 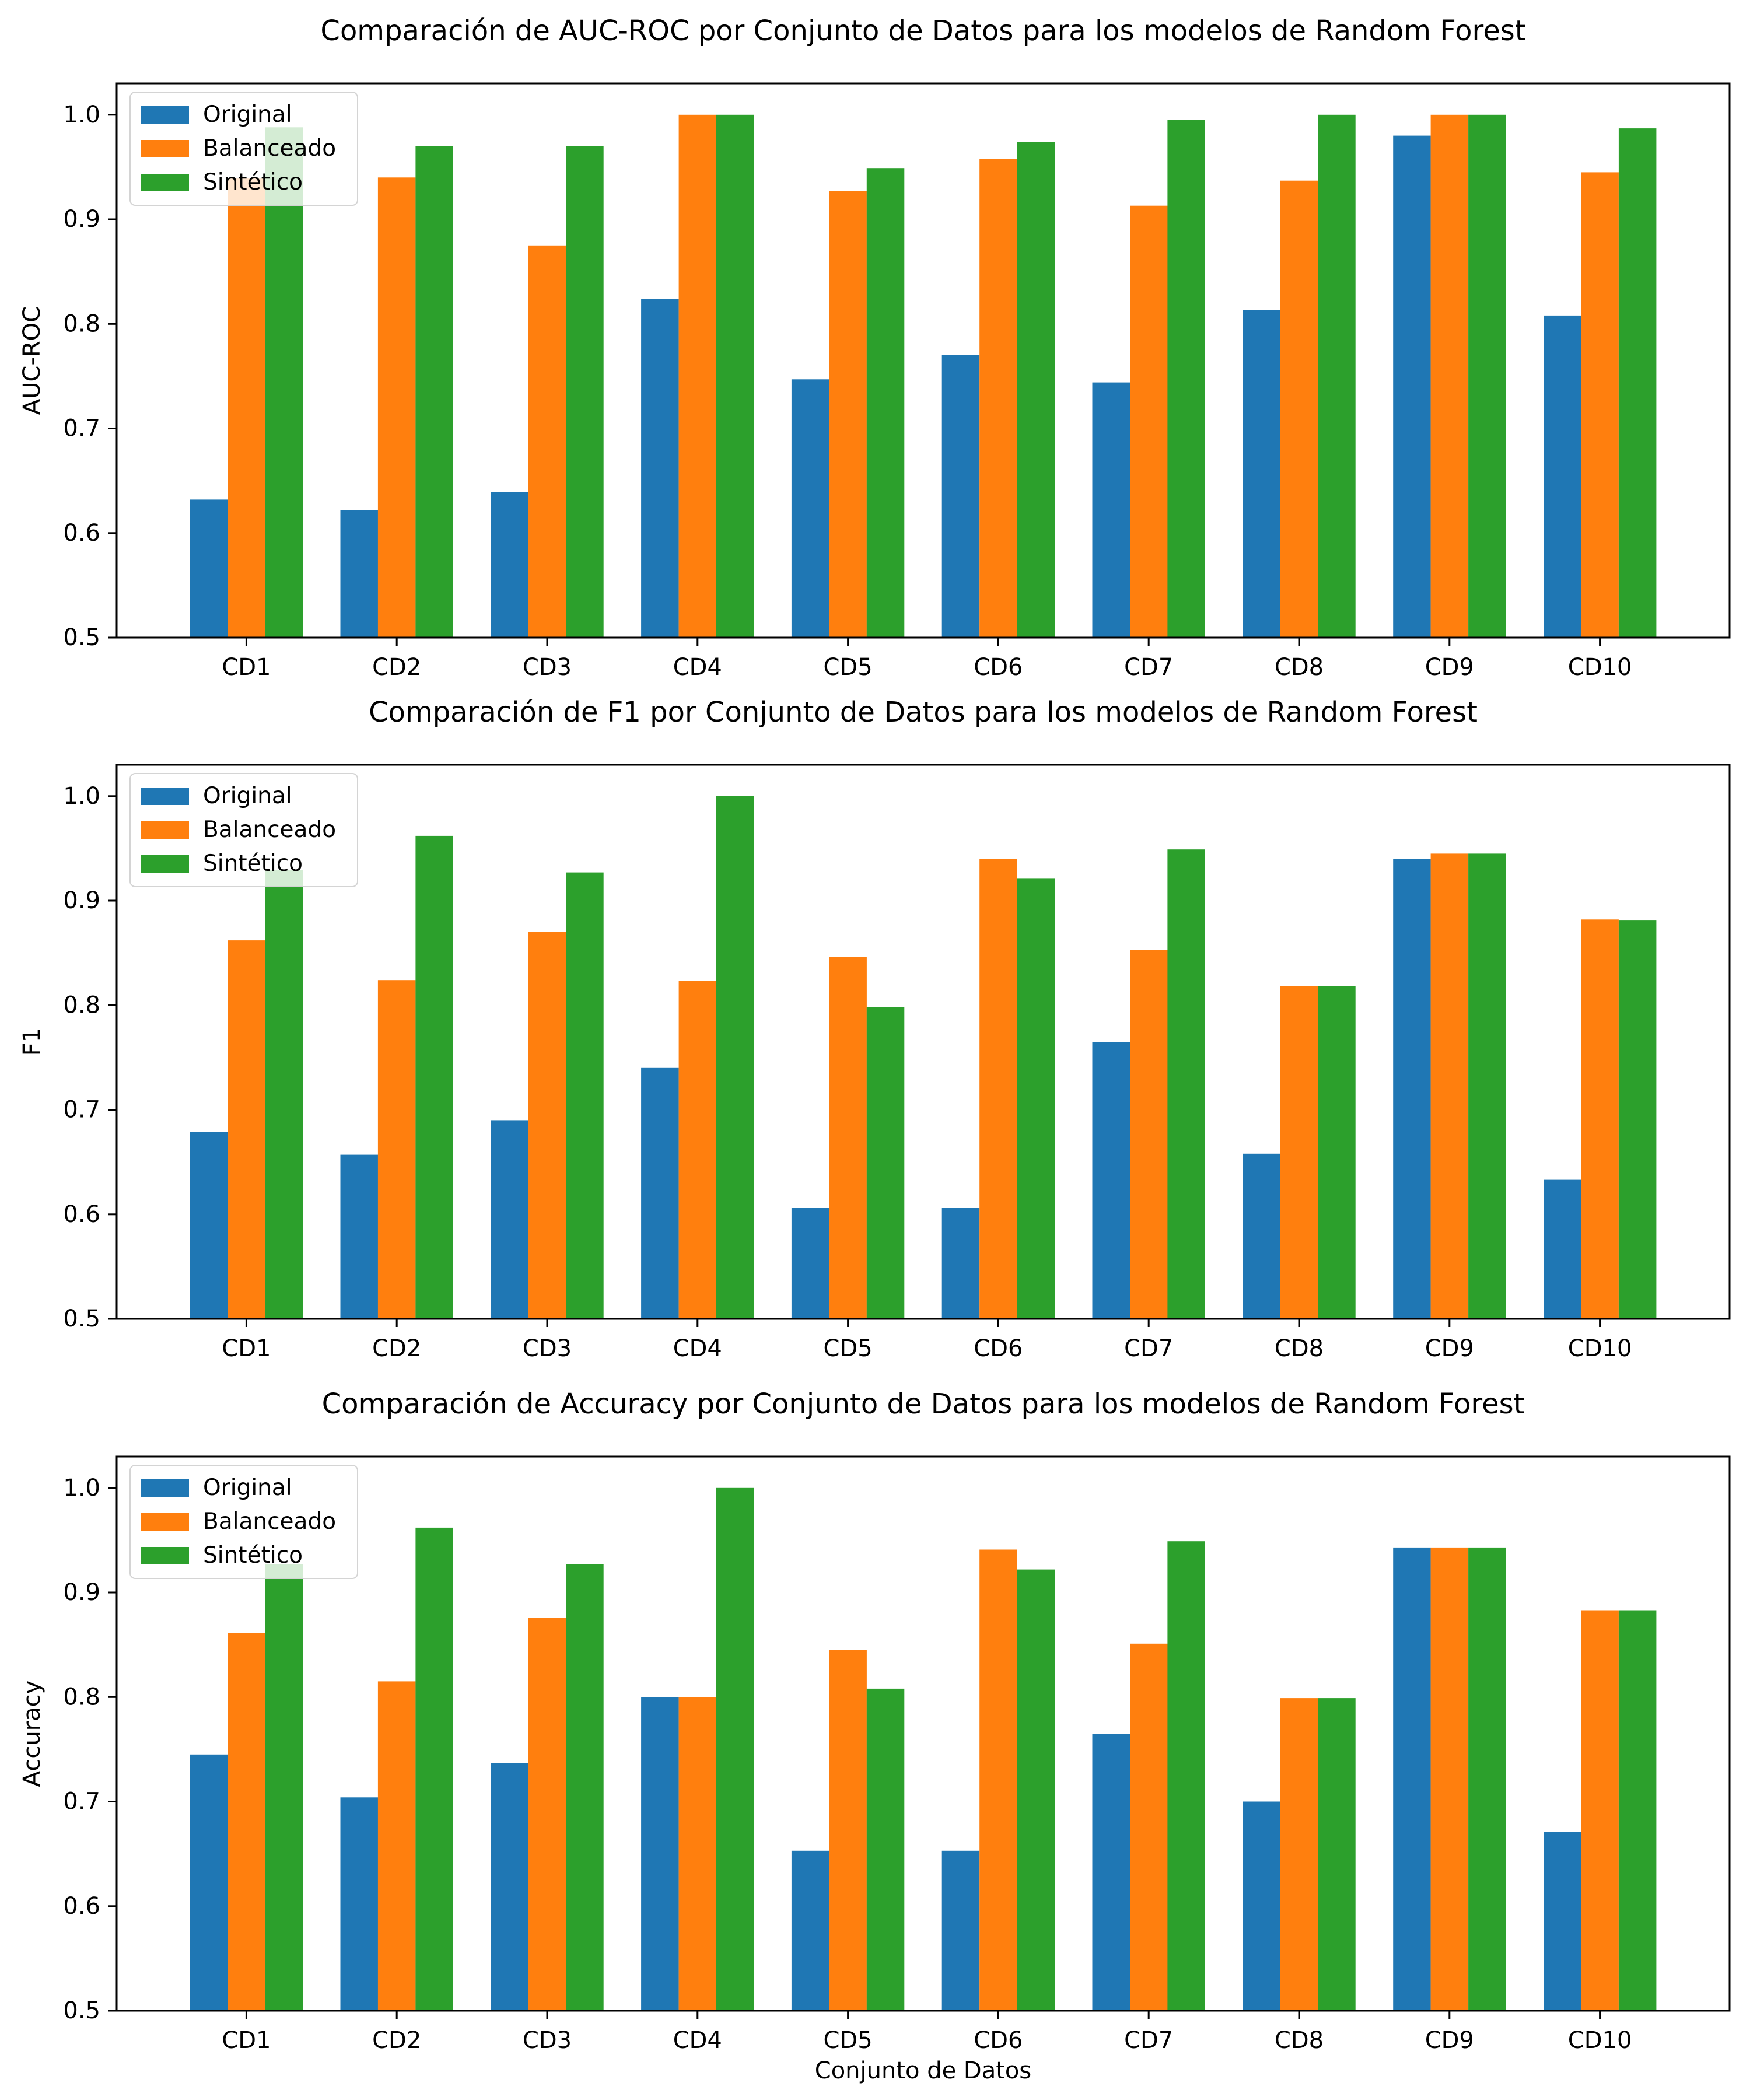 What do you see at coordinates (547, 1349) in the screenshot?
I see `x-tick-label: CD3` at bounding box center [547, 1349].